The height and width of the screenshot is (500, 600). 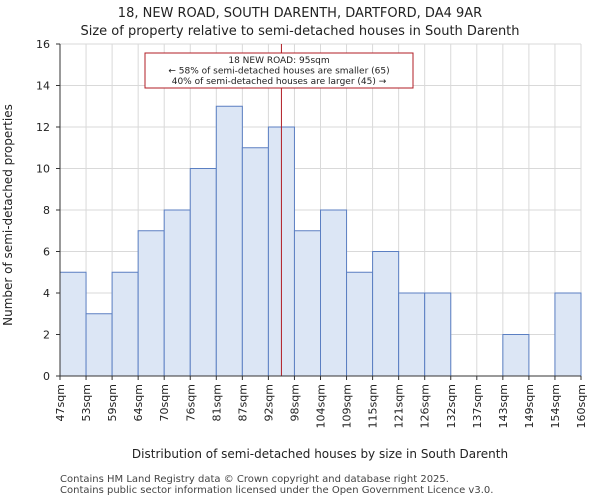 What do you see at coordinates (568, 334) in the screenshot?
I see `bar-154sqm` at bounding box center [568, 334].